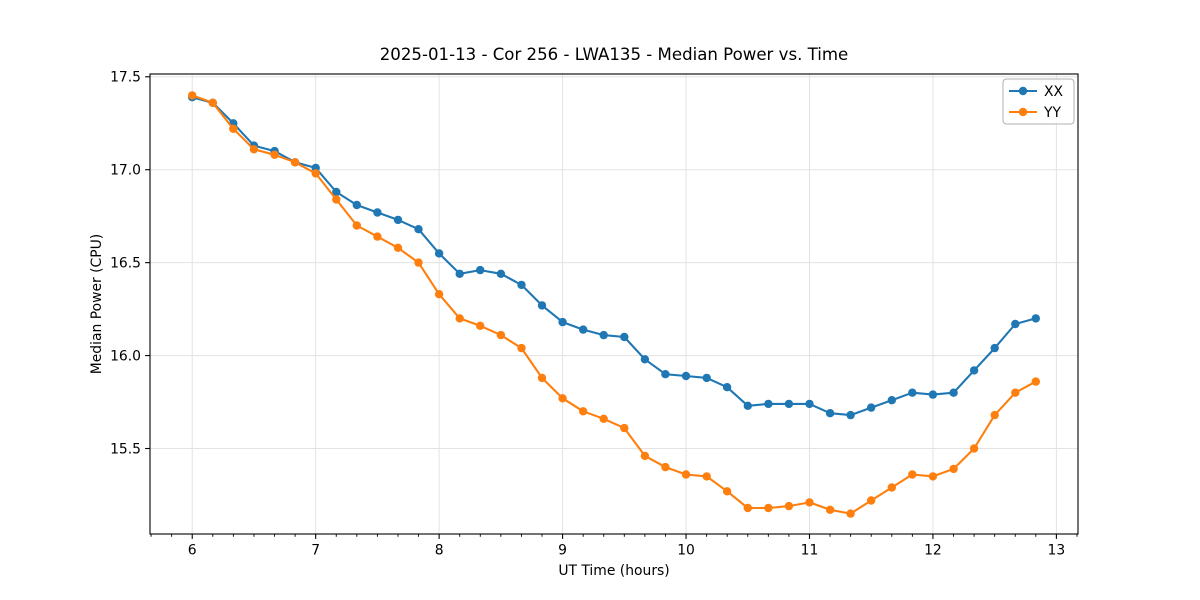 The width and height of the screenshot is (1200, 600). I want to click on legend-marker-YY, so click(1023, 112).